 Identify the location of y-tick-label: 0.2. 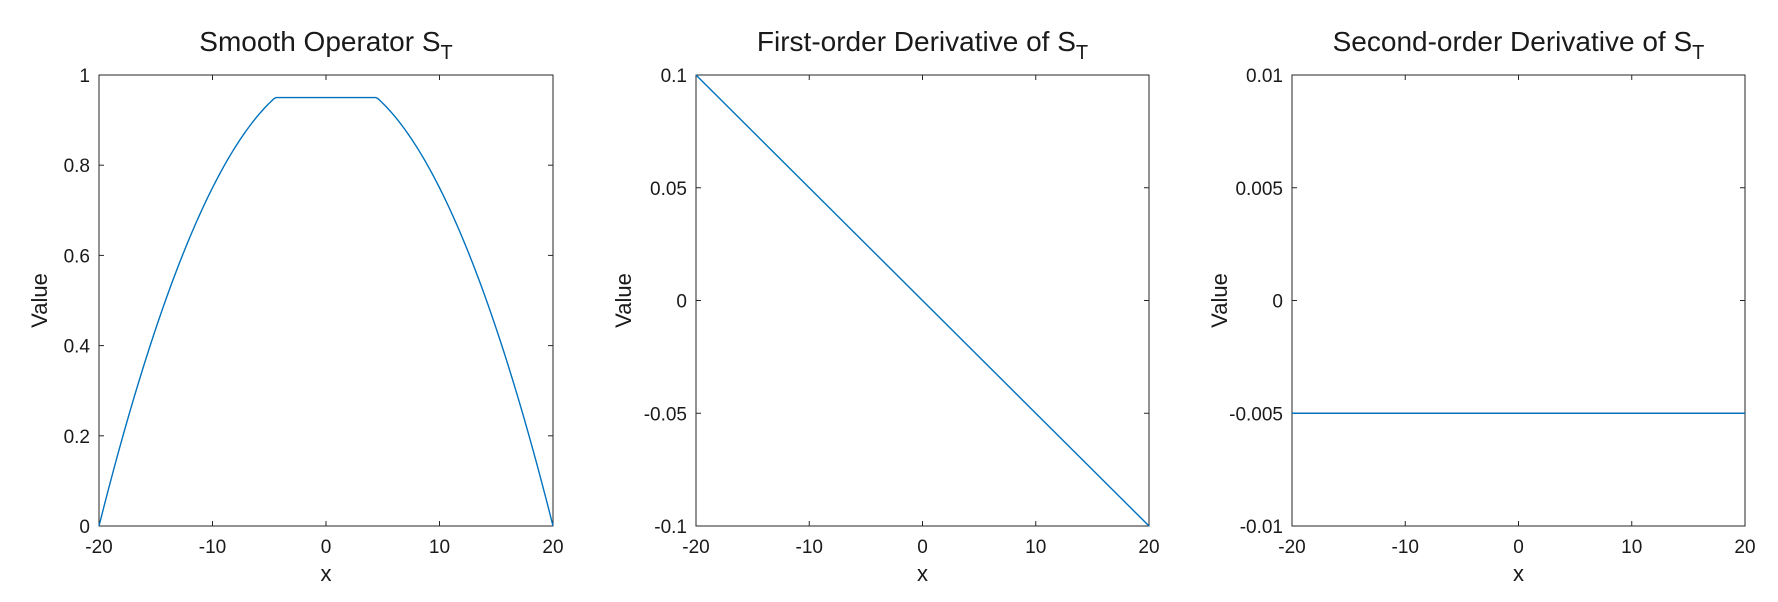
(77, 437).